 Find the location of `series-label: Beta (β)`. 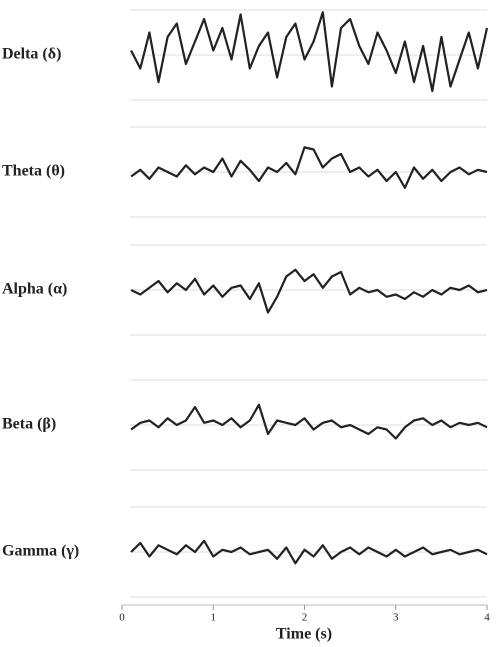

series-label: Beta (β) is located at coordinates (29, 424).